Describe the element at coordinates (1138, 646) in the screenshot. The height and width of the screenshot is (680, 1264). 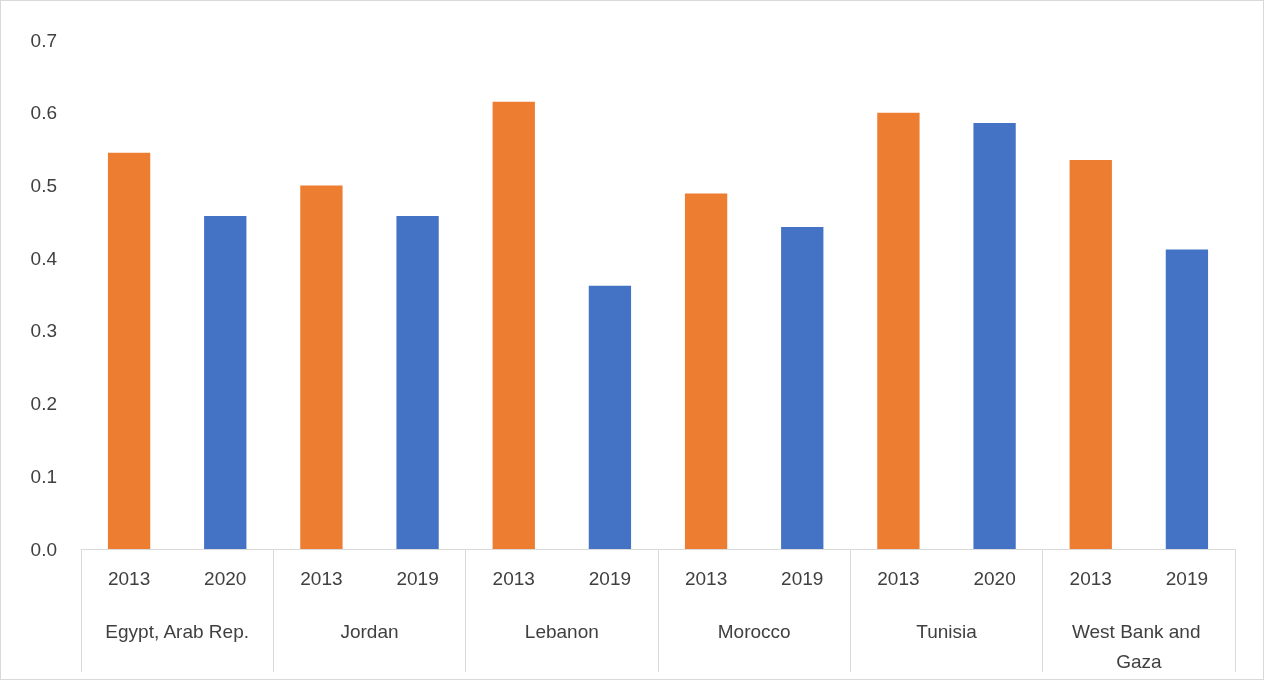
I see `text: West Bank and Gaza` at that location.